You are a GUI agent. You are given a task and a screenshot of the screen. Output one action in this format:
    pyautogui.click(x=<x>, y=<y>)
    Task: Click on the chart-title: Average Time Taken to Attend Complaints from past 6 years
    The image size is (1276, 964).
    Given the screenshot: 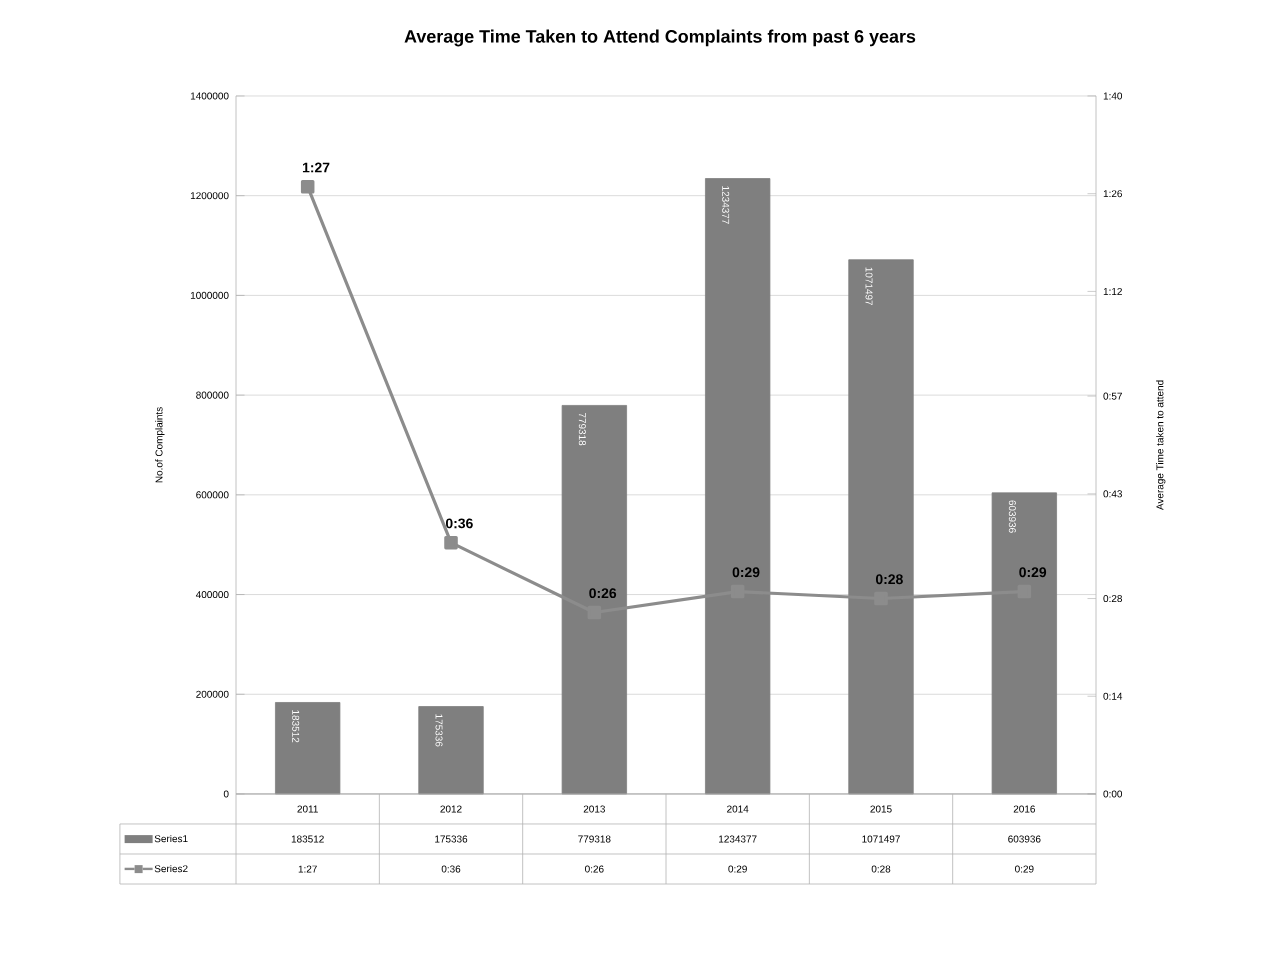 What is the action you would take?
    pyautogui.click(x=660, y=38)
    